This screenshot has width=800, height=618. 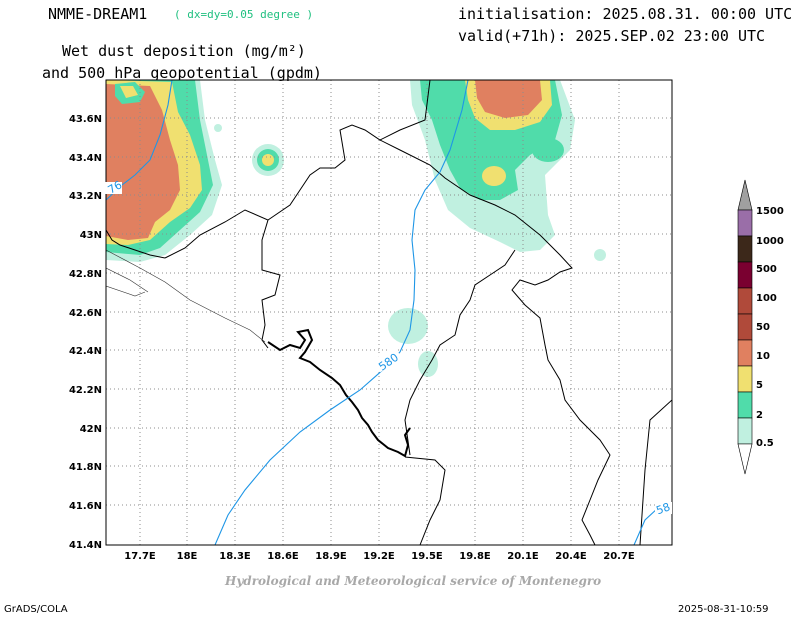 What do you see at coordinates (766, 298) in the screenshot?
I see `legend-label: 100` at bounding box center [766, 298].